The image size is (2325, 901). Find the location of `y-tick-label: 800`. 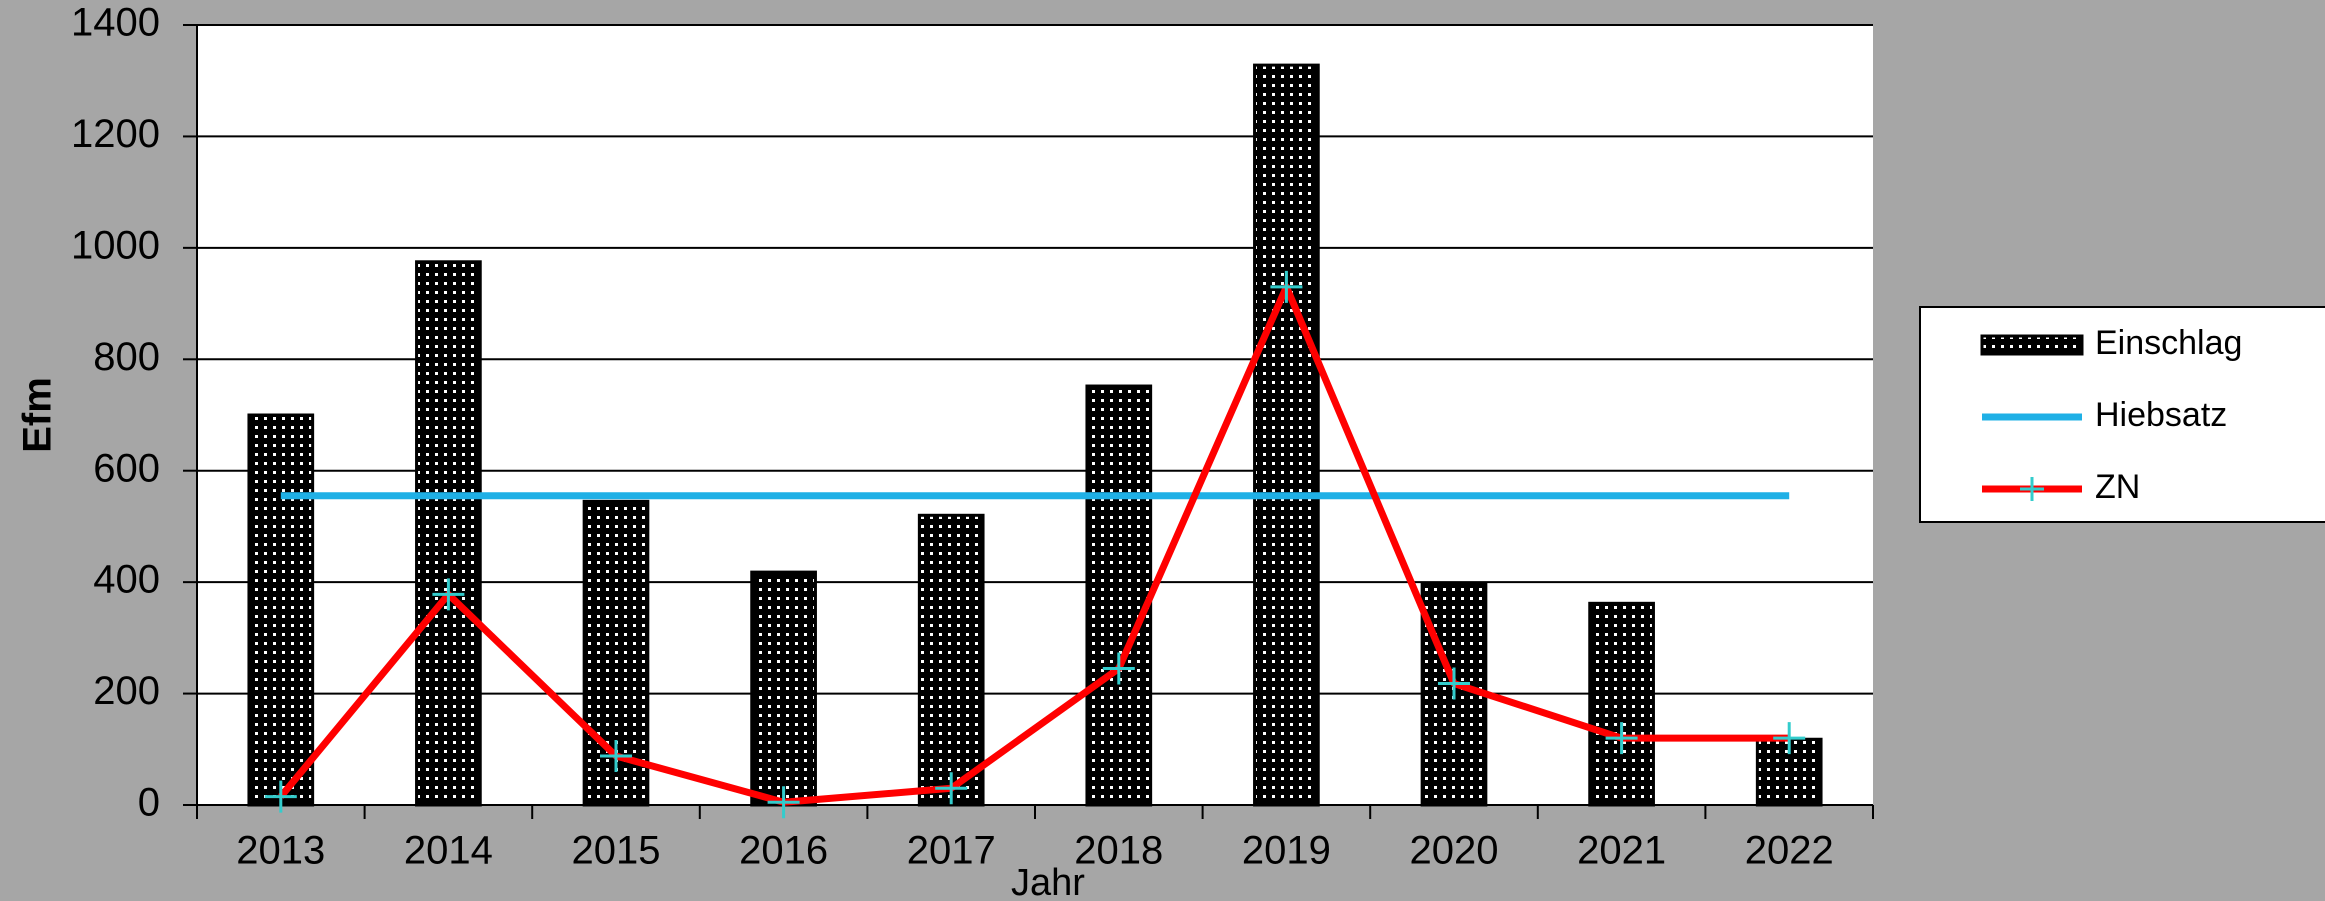

y-tick-label: 800 is located at coordinates (126, 357).